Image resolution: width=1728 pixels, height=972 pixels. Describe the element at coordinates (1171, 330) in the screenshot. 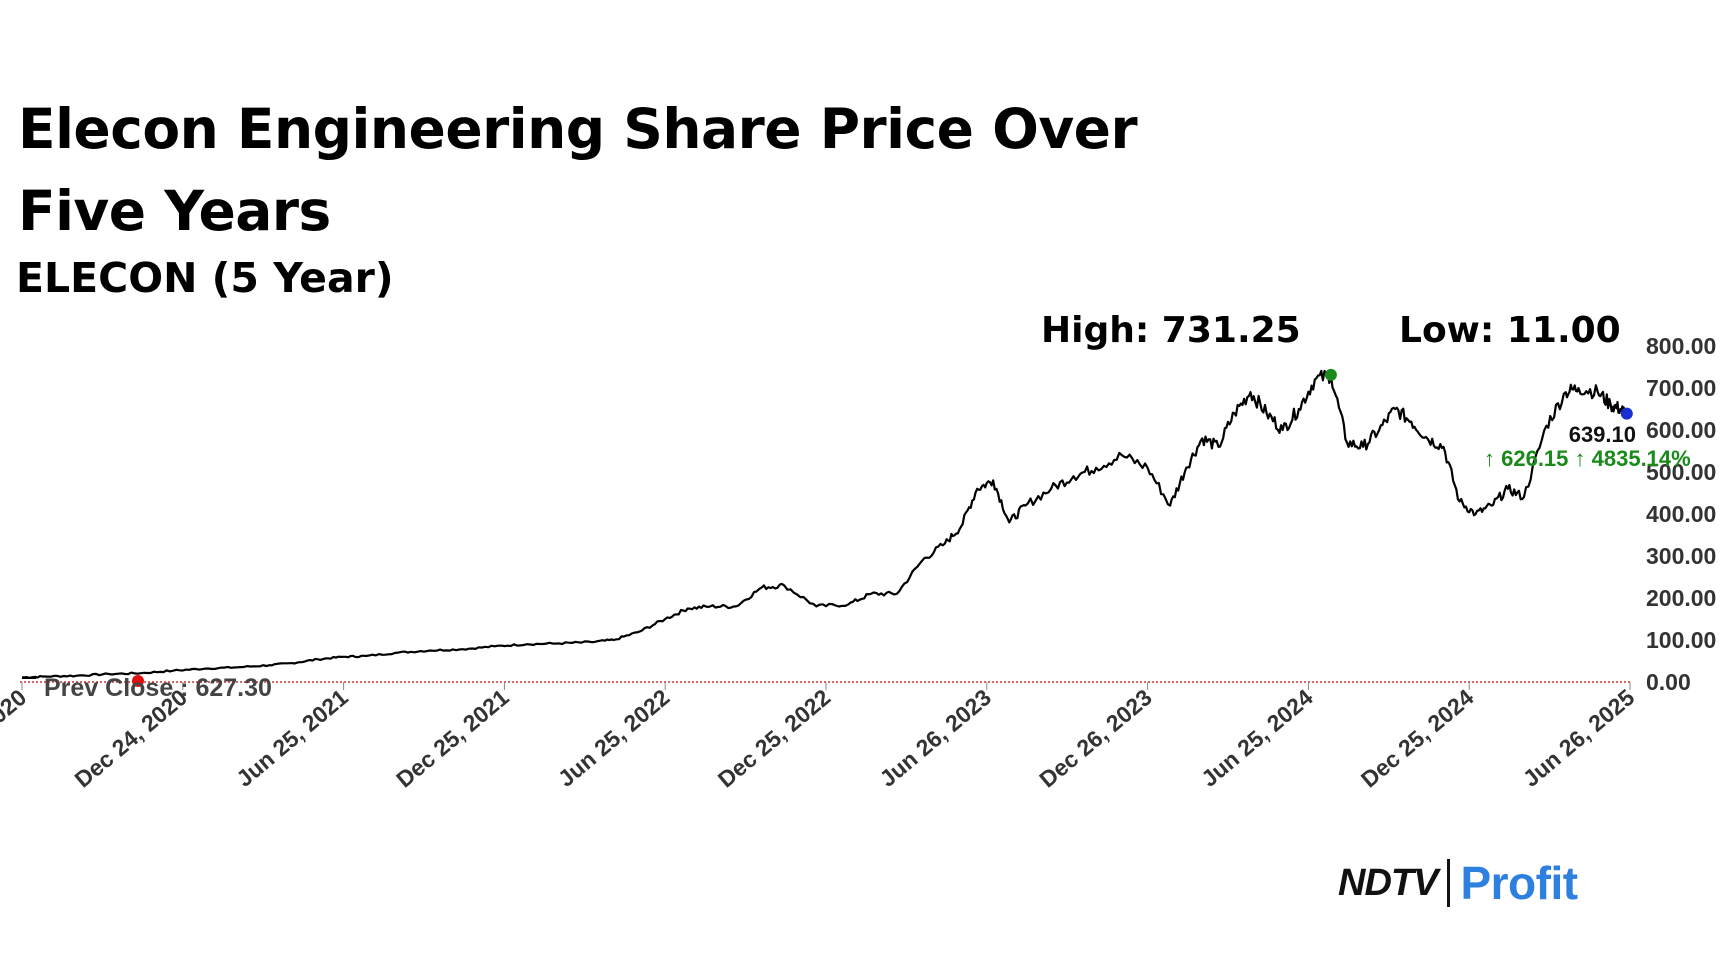

I see `high-label: High: 731.25` at that location.